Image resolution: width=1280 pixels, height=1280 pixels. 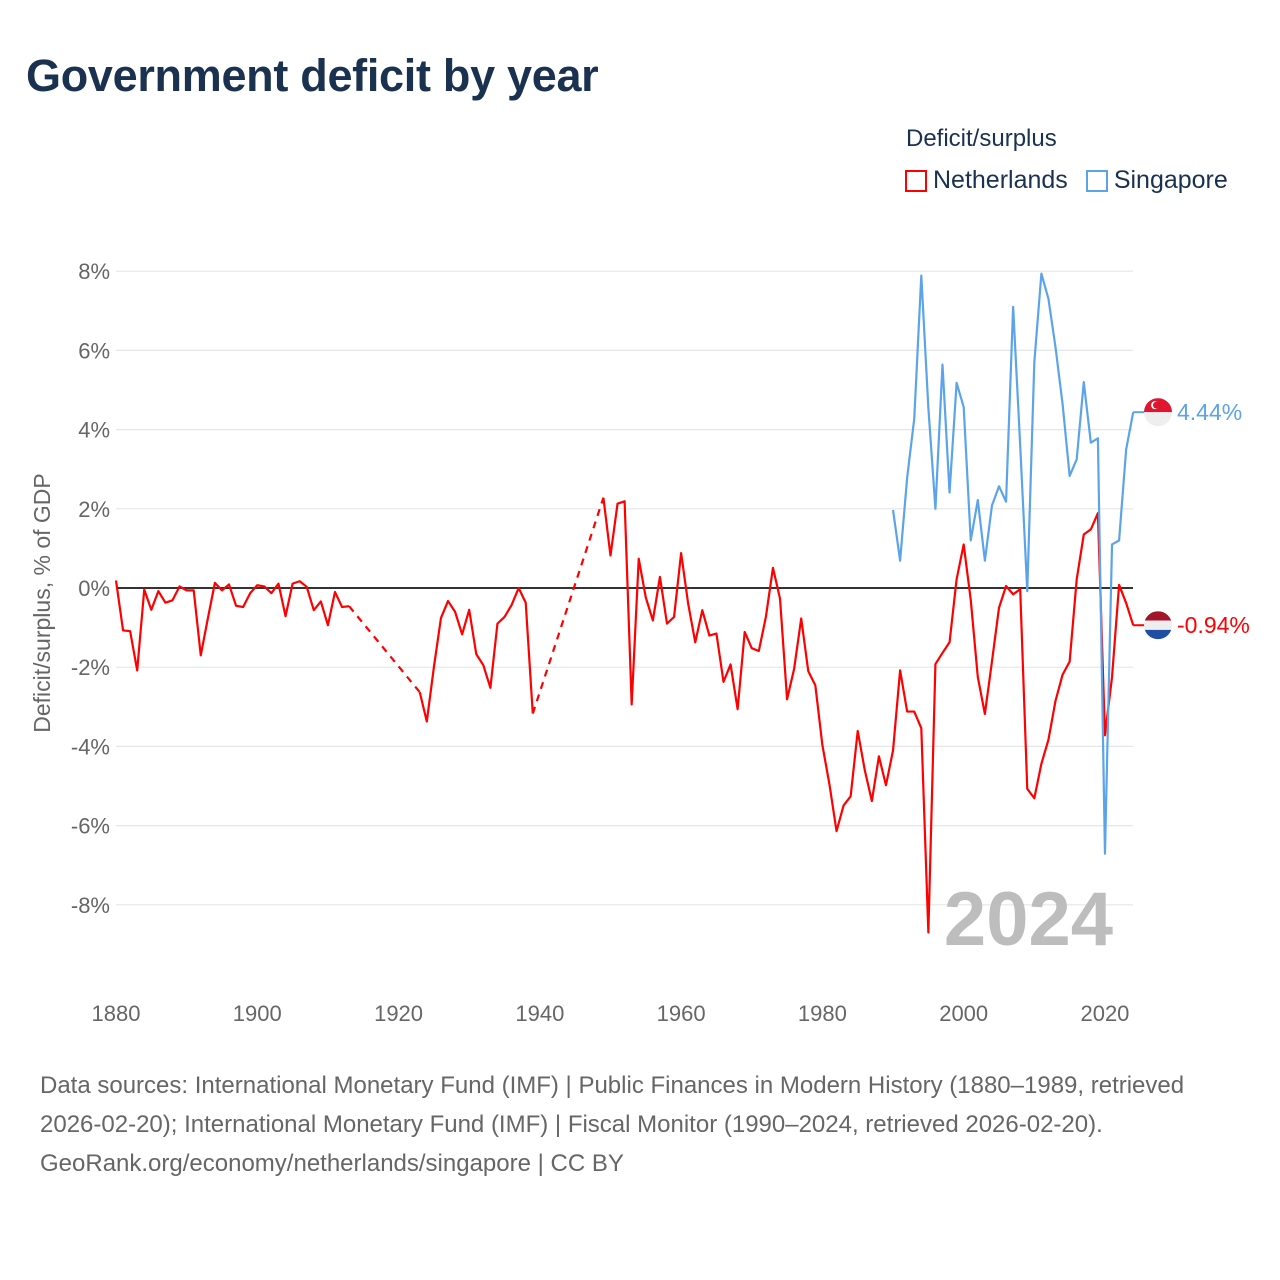 What do you see at coordinates (539, 1013) in the screenshot?
I see `x-tick-label: 1940` at bounding box center [539, 1013].